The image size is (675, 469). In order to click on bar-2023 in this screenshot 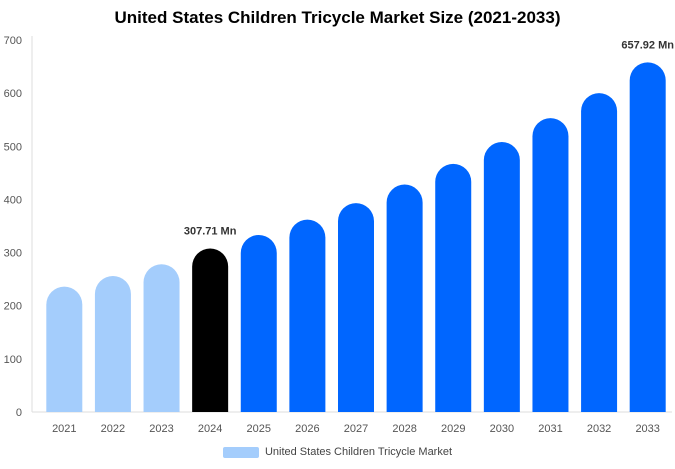, I will do `click(161, 338)`.